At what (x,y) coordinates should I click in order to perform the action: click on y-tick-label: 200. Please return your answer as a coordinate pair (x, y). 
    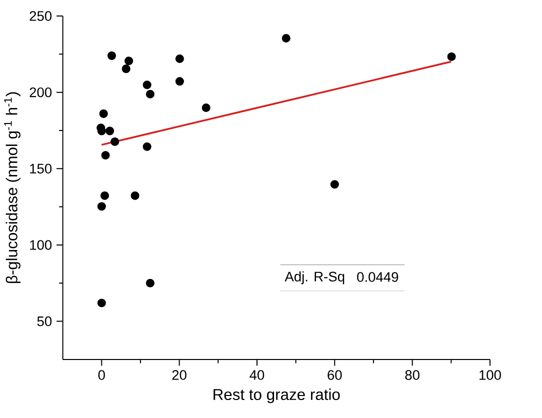
    Looking at the image, I should click on (41, 93).